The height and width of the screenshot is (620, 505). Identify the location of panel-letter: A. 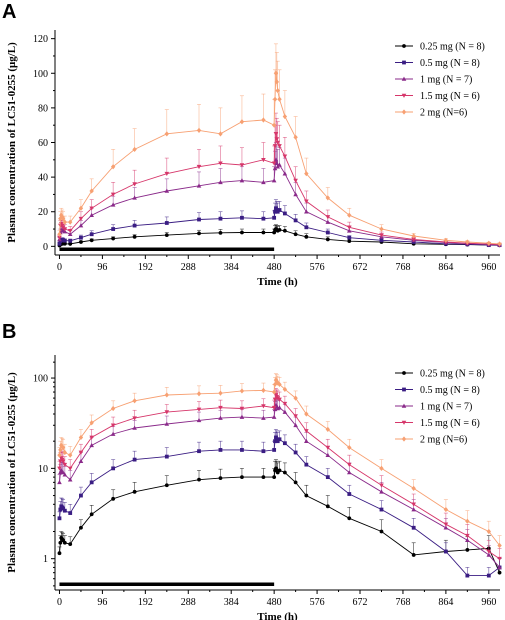
(9, 12).